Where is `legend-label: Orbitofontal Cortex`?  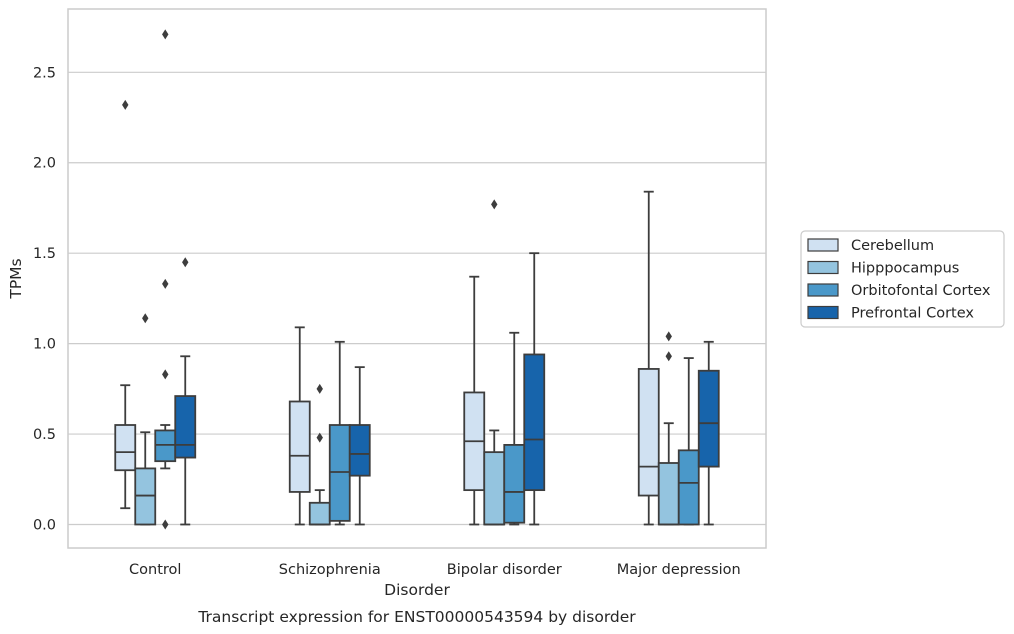
legend-label: Orbitofontal Cortex is located at coordinates (921, 291).